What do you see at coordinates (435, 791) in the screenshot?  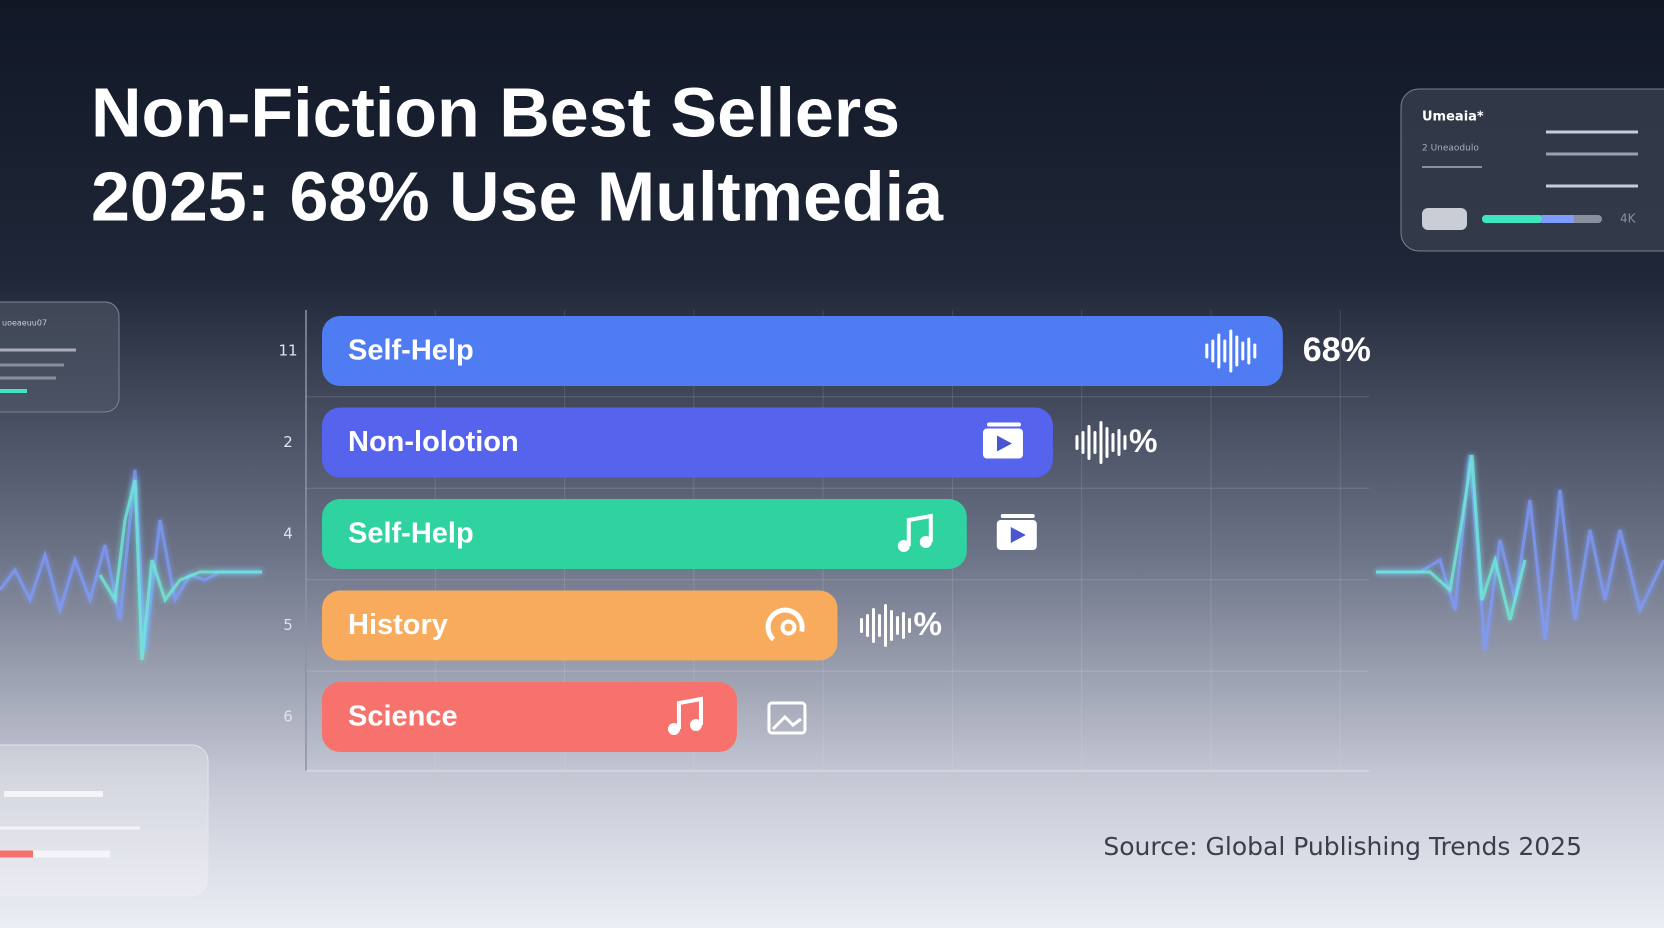 I see `x-tick-label: 40` at bounding box center [435, 791].